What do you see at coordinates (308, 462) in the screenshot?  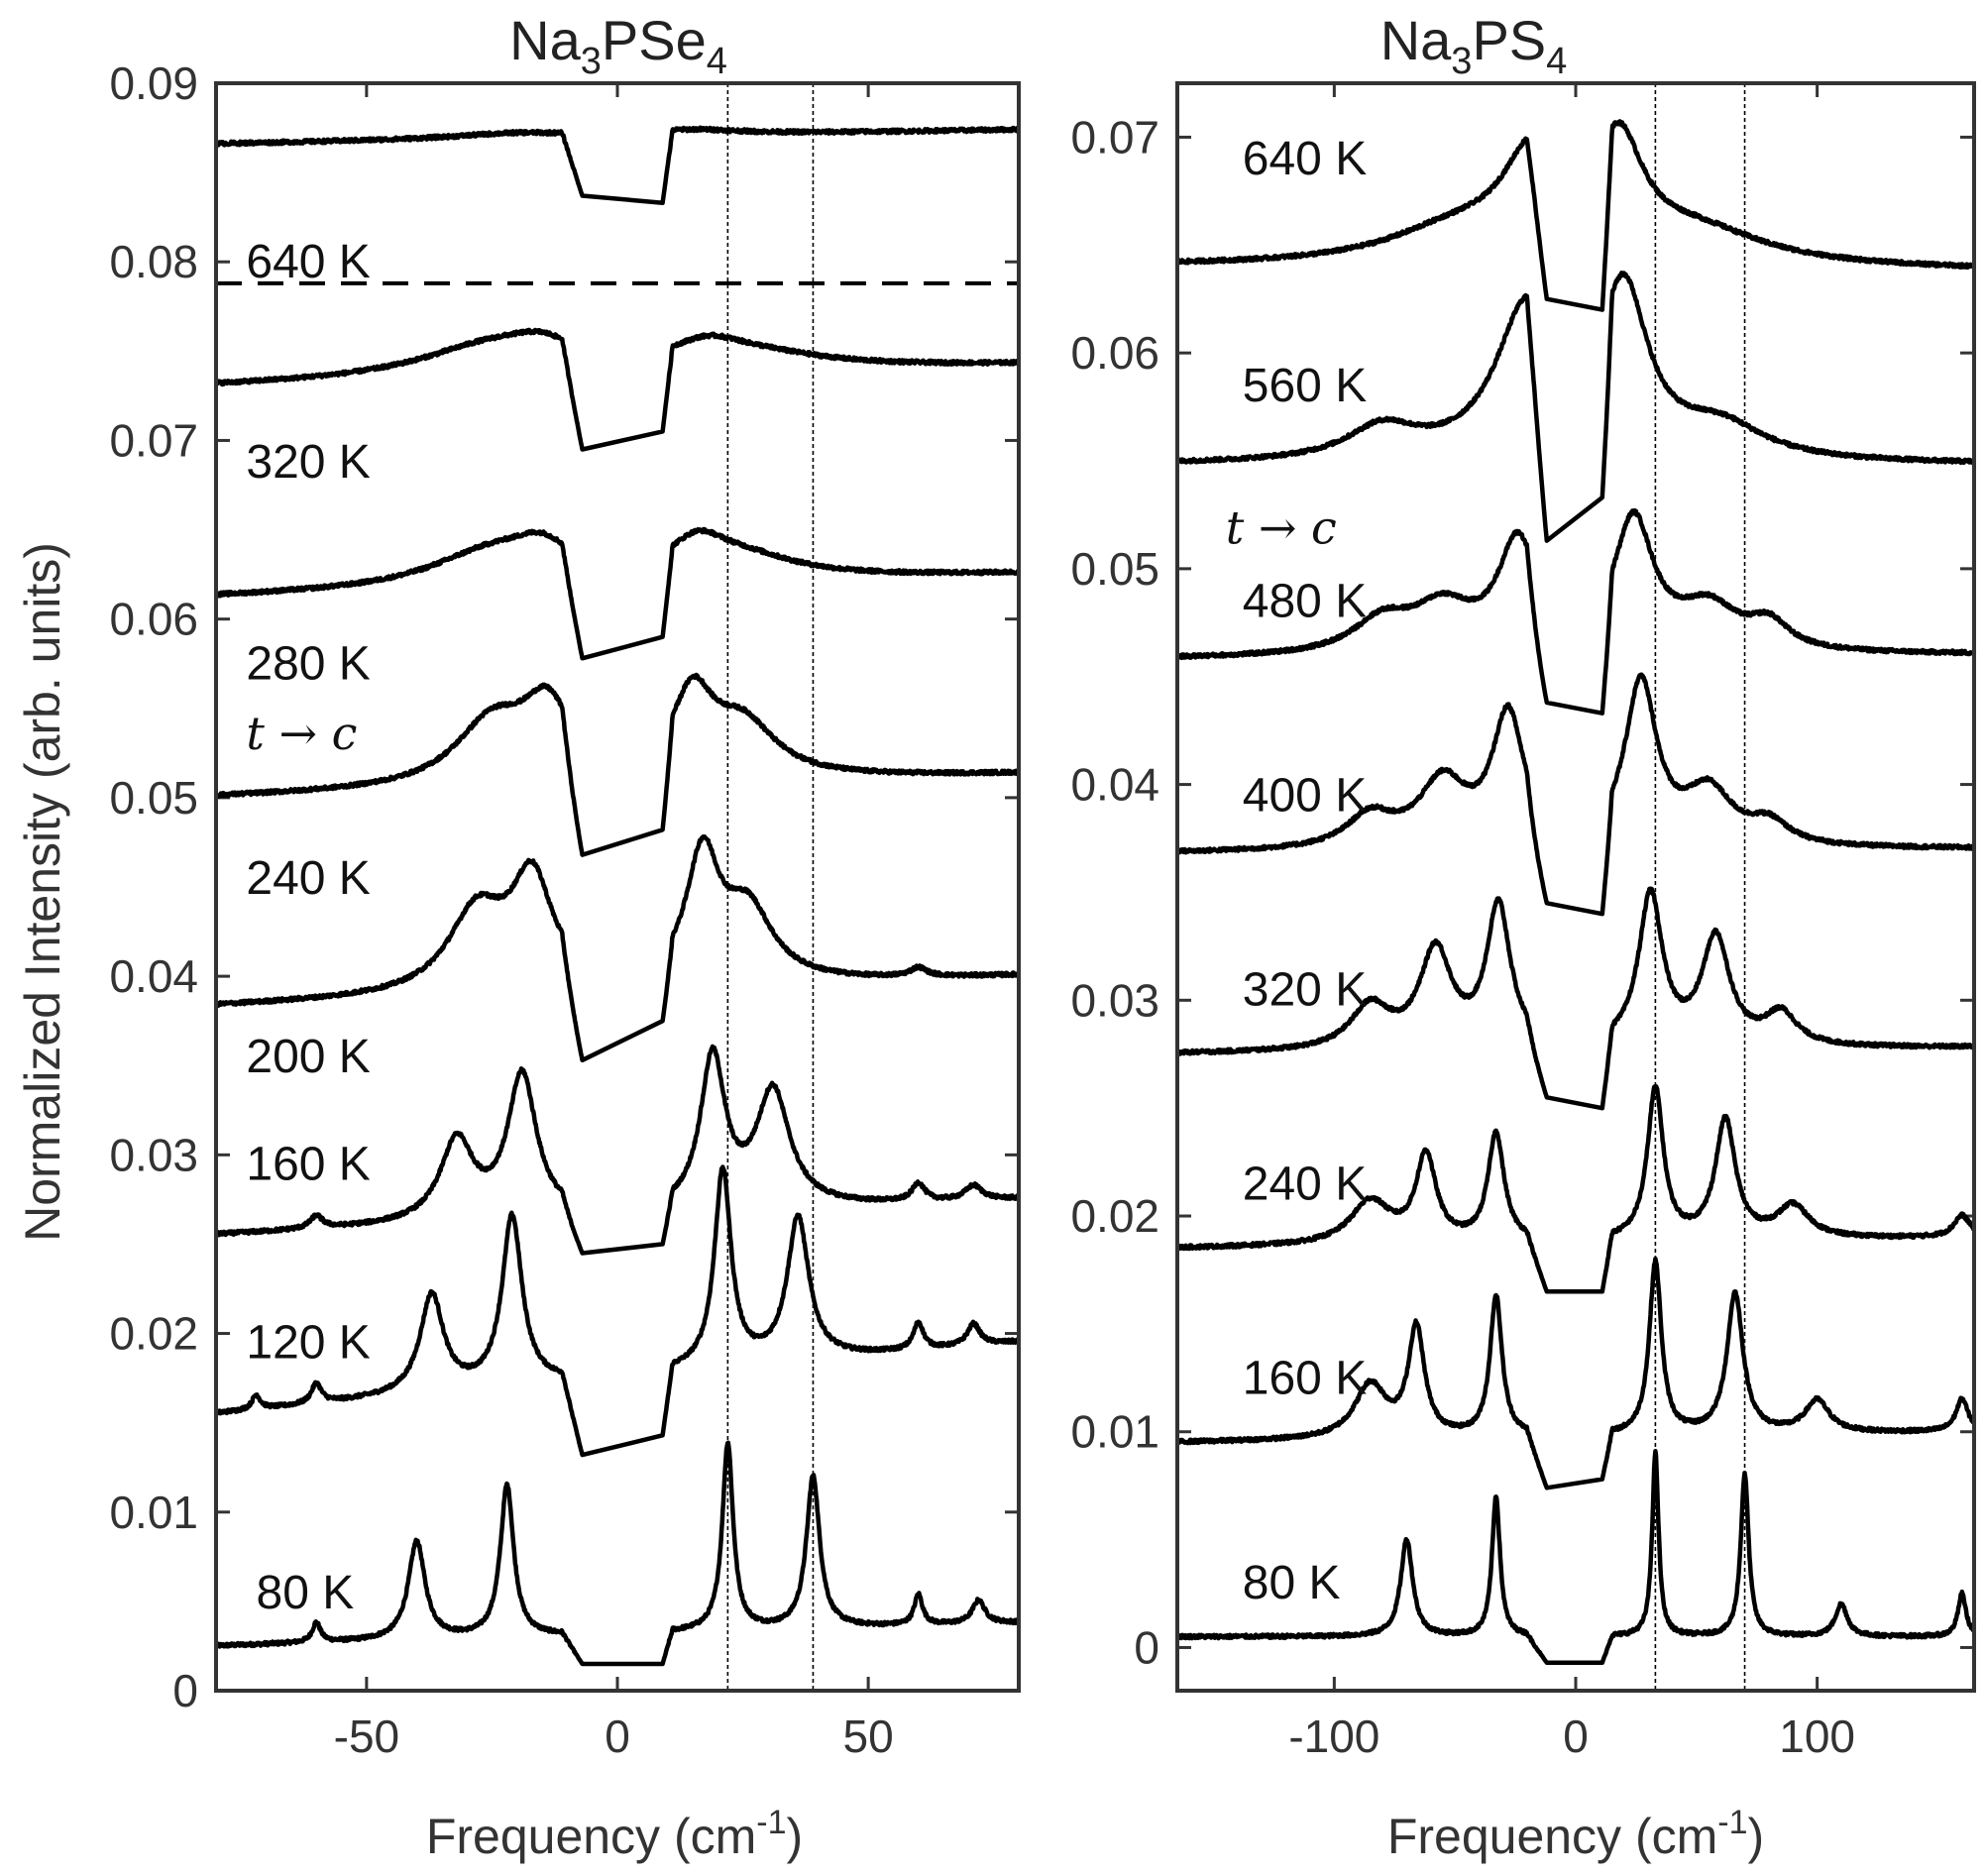 I see `temperature-label-na3pse4-320k: 320 K` at bounding box center [308, 462].